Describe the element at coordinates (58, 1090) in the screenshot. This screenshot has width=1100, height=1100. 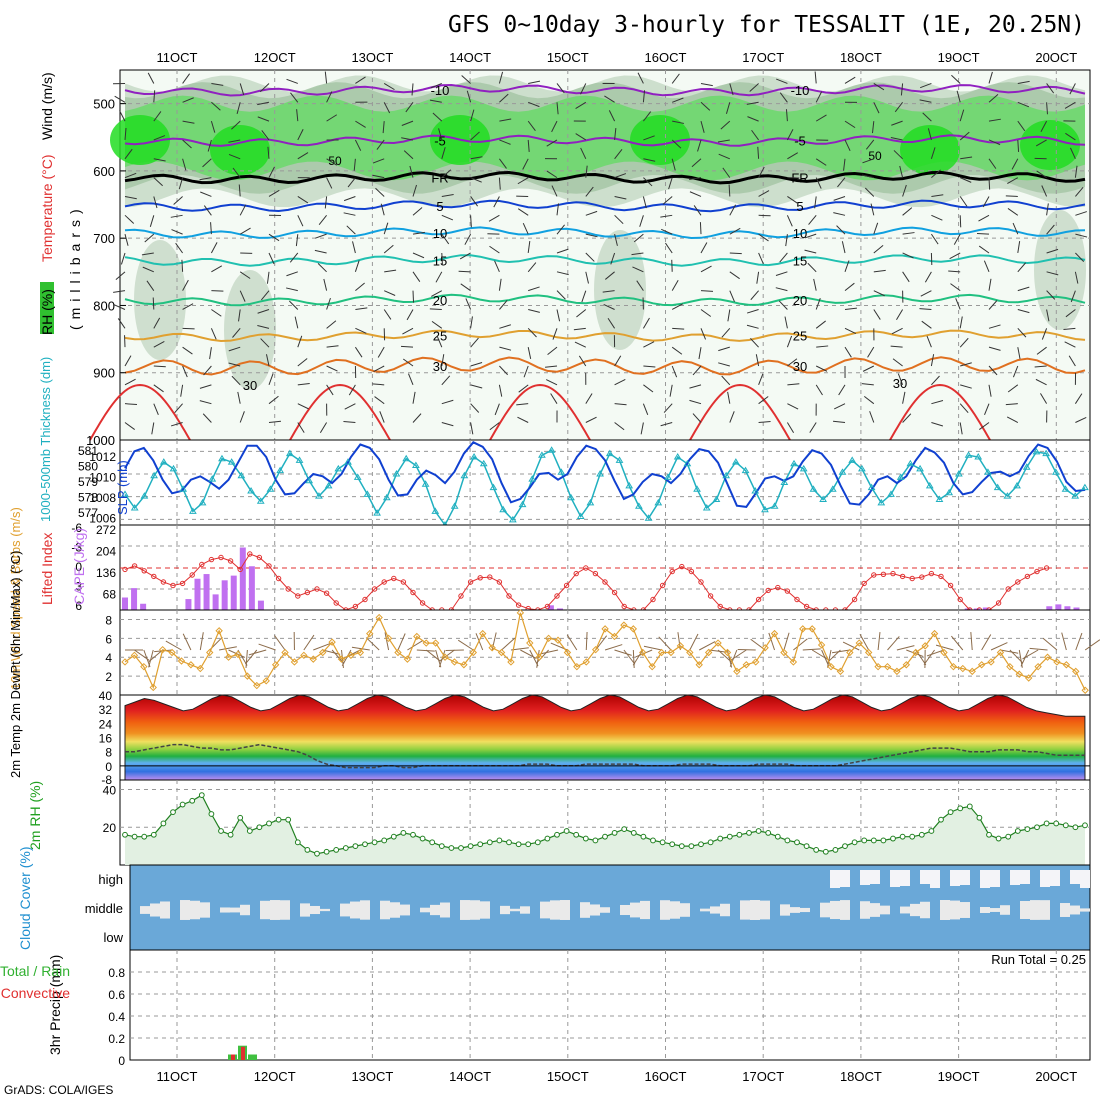
I see `credit-label: GrADS: COLA/IGES` at that location.